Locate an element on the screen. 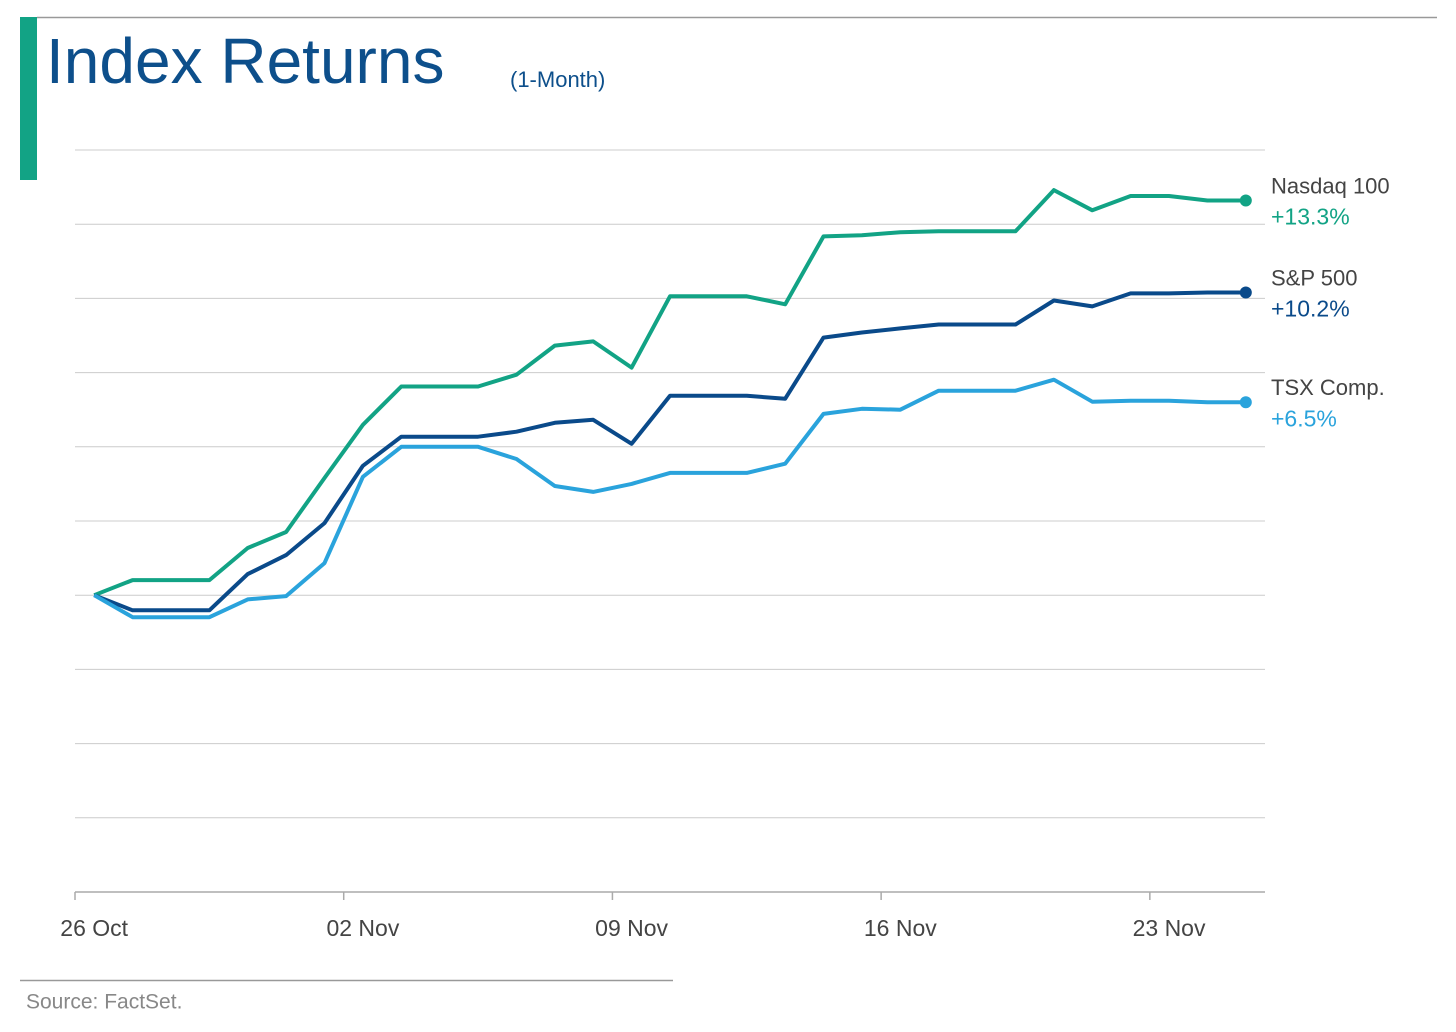 The height and width of the screenshot is (1032, 1456). value-label: +13.3% is located at coordinates (1310, 217).